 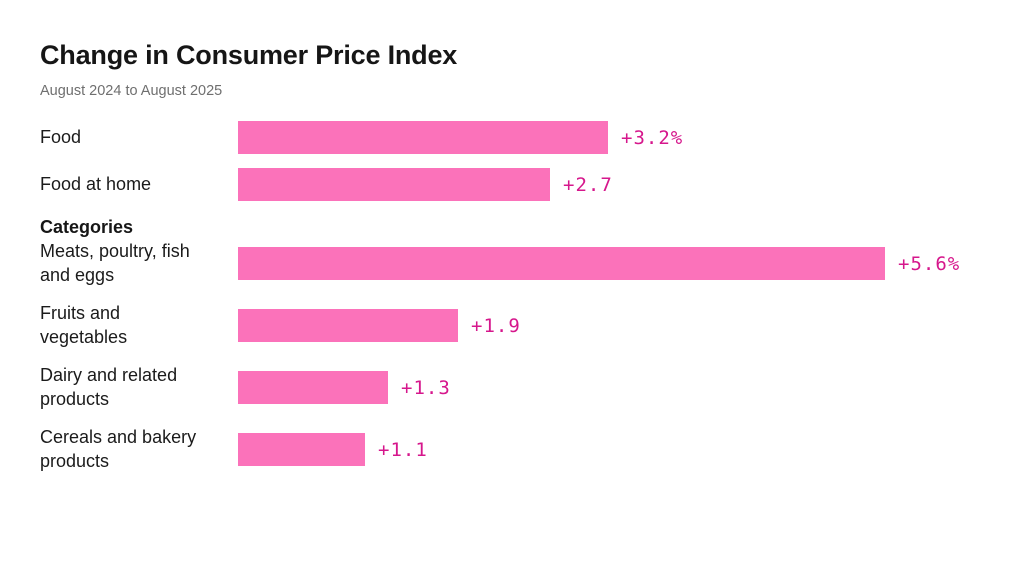 I want to click on bar-row-fruits-vegetables: Fruits and vegetables +1.9, so click(x=512, y=326).